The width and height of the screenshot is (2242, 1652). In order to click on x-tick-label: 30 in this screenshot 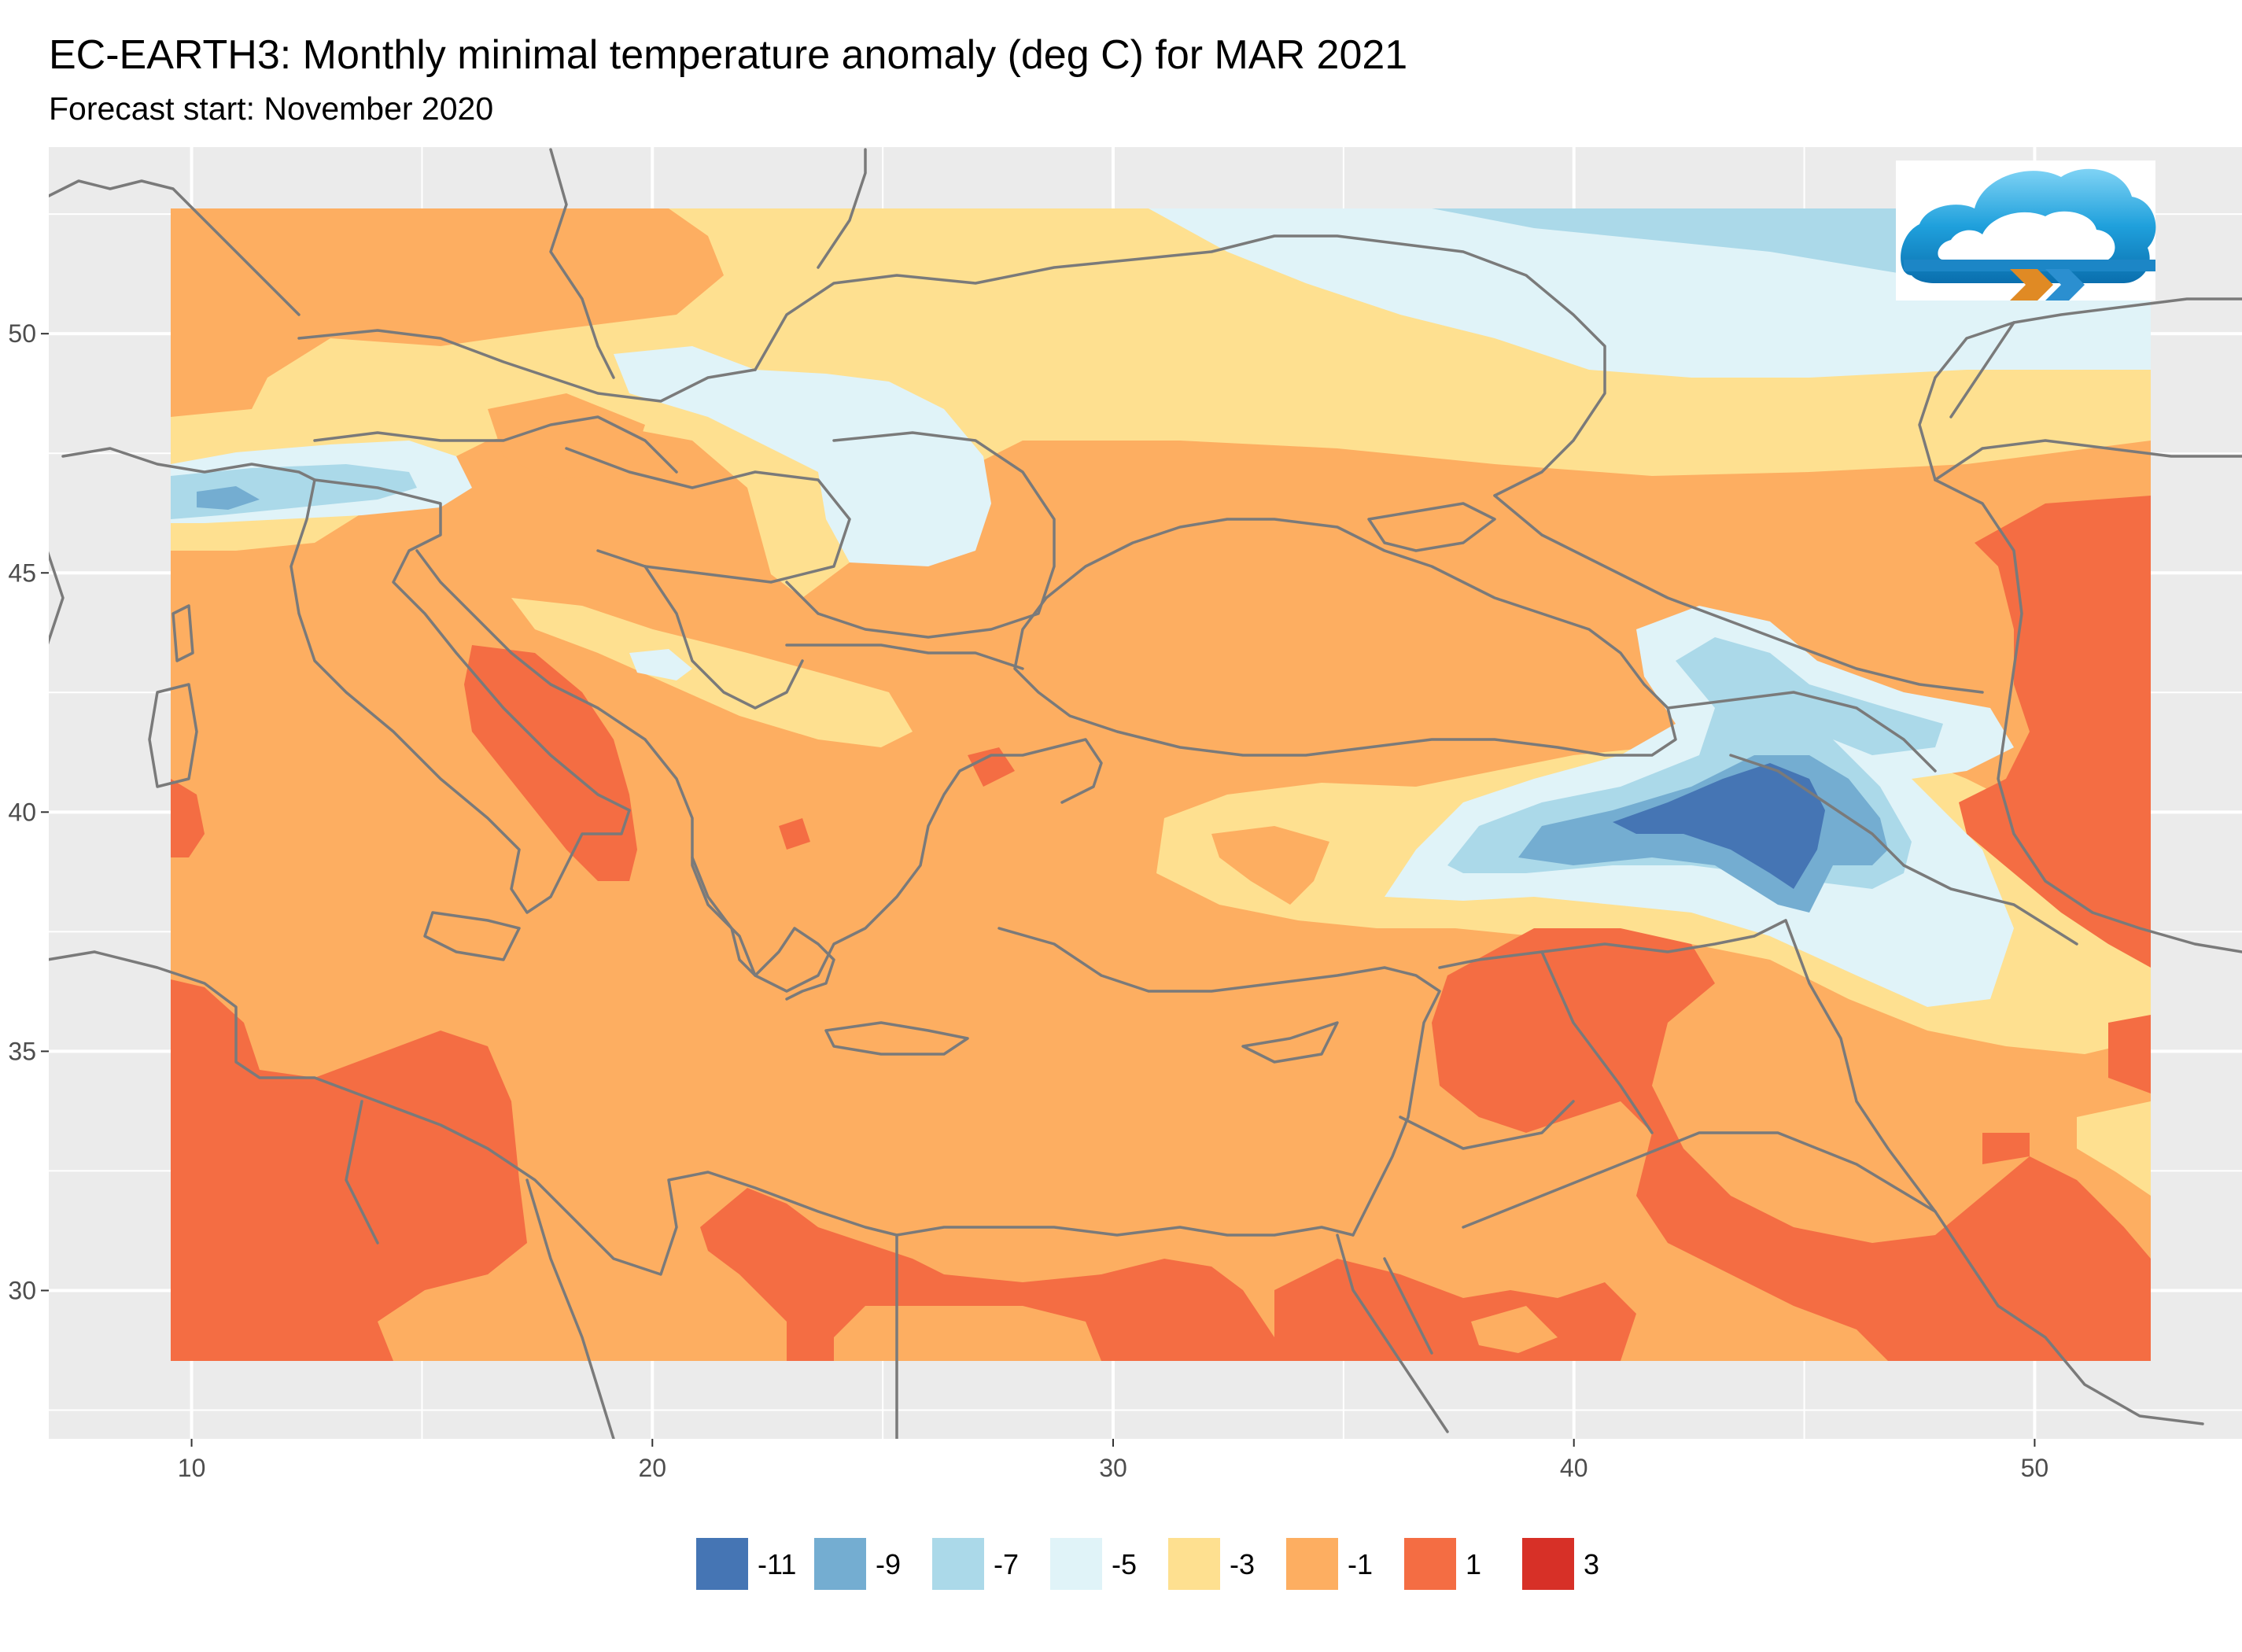, I will do `click(1113, 1468)`.